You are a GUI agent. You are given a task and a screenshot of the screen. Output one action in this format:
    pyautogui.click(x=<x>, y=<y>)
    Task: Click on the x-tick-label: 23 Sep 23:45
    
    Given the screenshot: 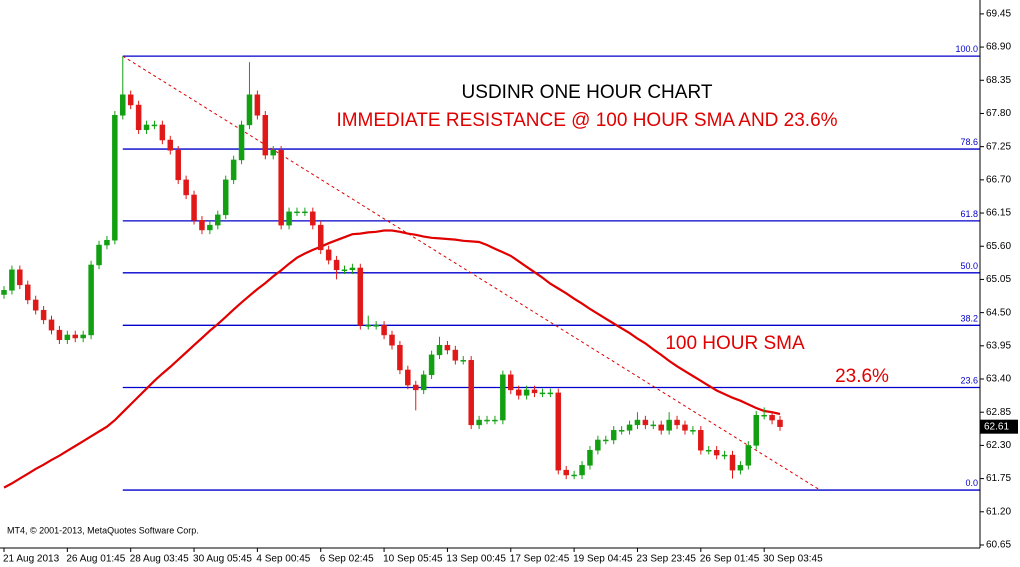 What is the action you would take?
    pyautogui.click(x=666, y=559)
    